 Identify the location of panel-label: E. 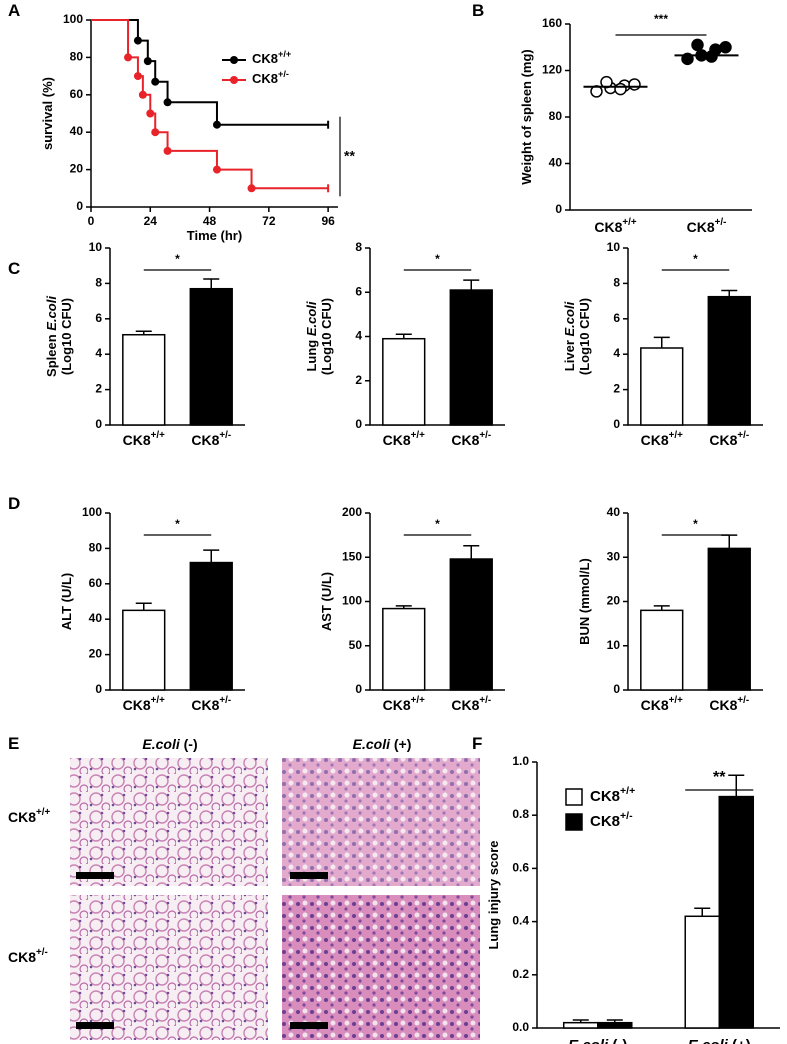
(13, 743).